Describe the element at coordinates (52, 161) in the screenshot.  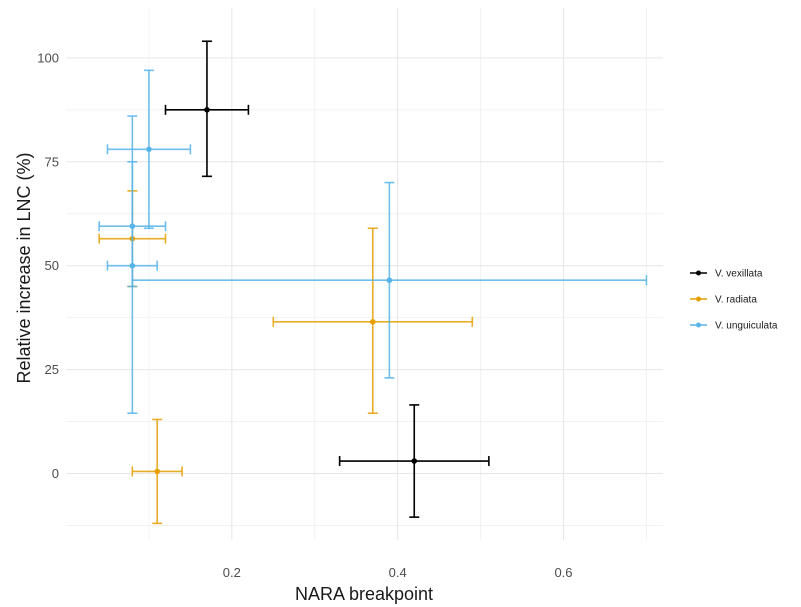
I see `y-tick-label: 75` at that location.